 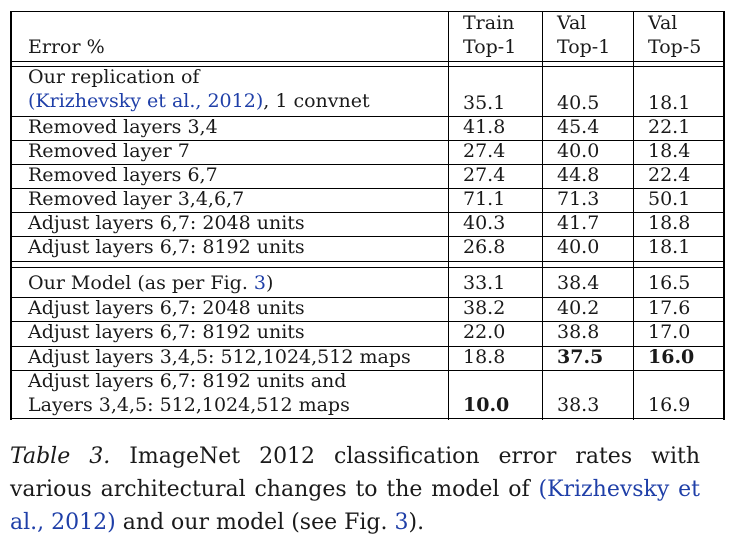 What do you see at coordinates (270, 283) in the screenshot?
I see `row-label-suffix: )` at bounding box center [270, 283].